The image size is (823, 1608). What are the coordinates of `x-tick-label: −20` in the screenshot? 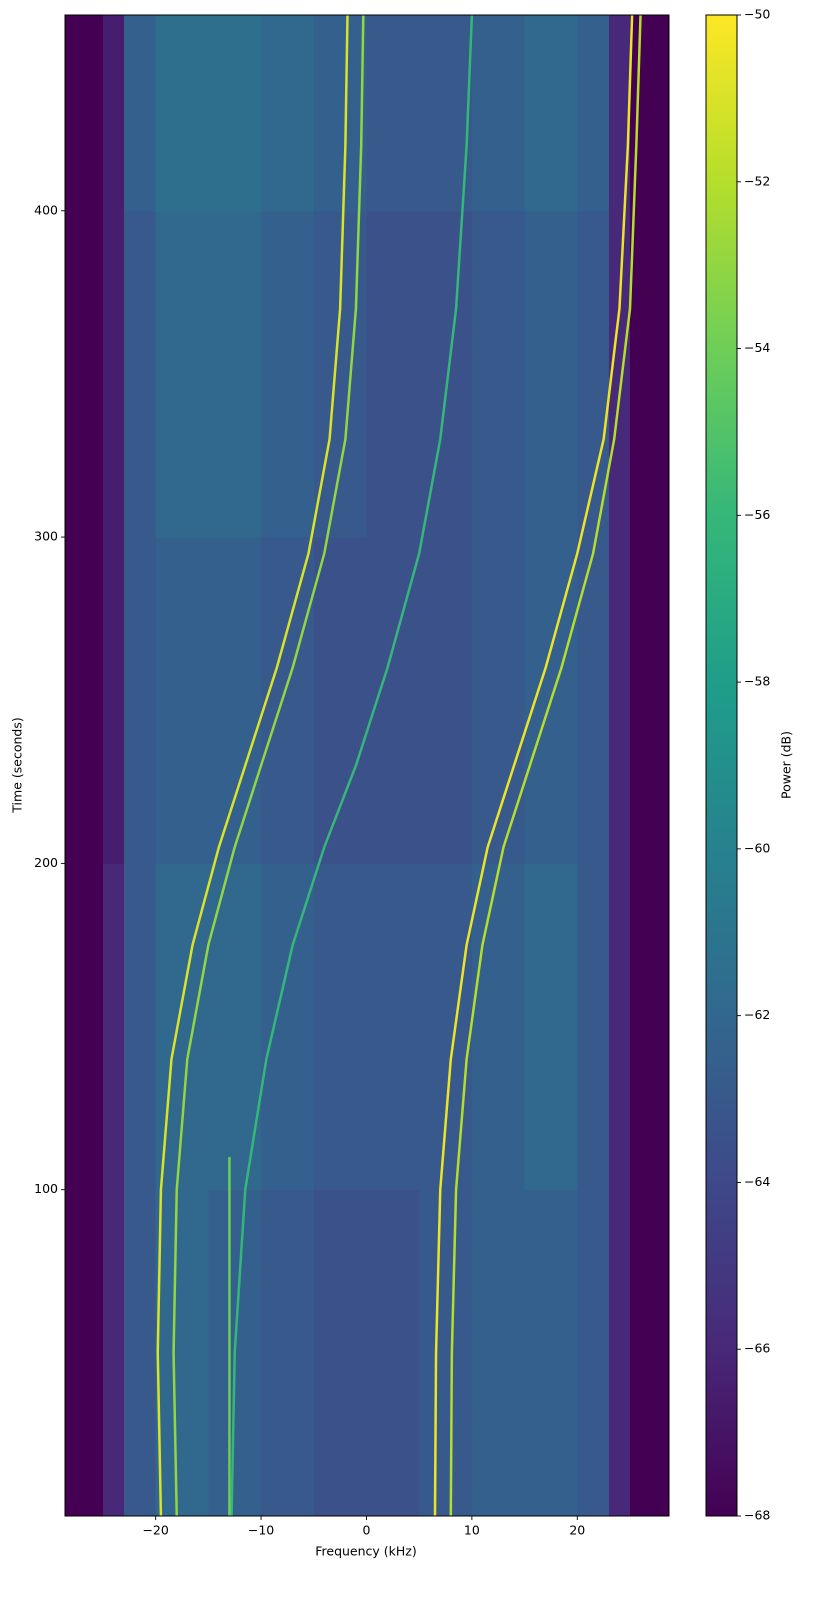 It's located at (155, 1530).